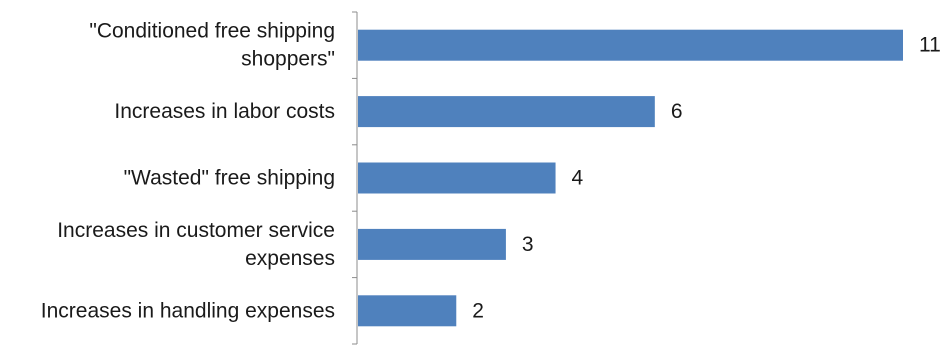 Image resolution: width=948 pixels, height=350 pixels. What do you see at coordinates (528, 244) in the screenshot?
I see `data-label: 3` at bounding box center [528, 244].